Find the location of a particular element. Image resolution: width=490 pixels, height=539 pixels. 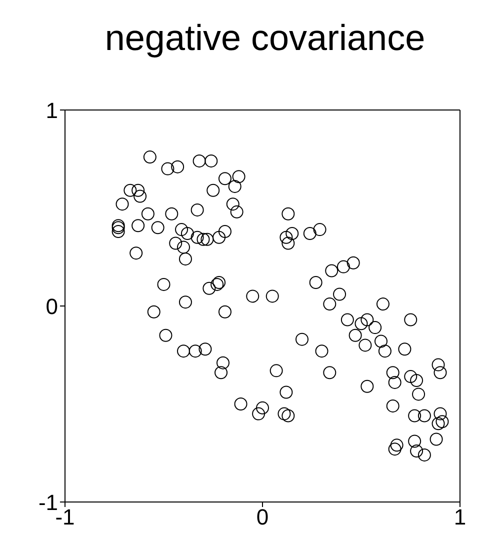

x-tick-label: 0 is located at coordinates (262, 517).